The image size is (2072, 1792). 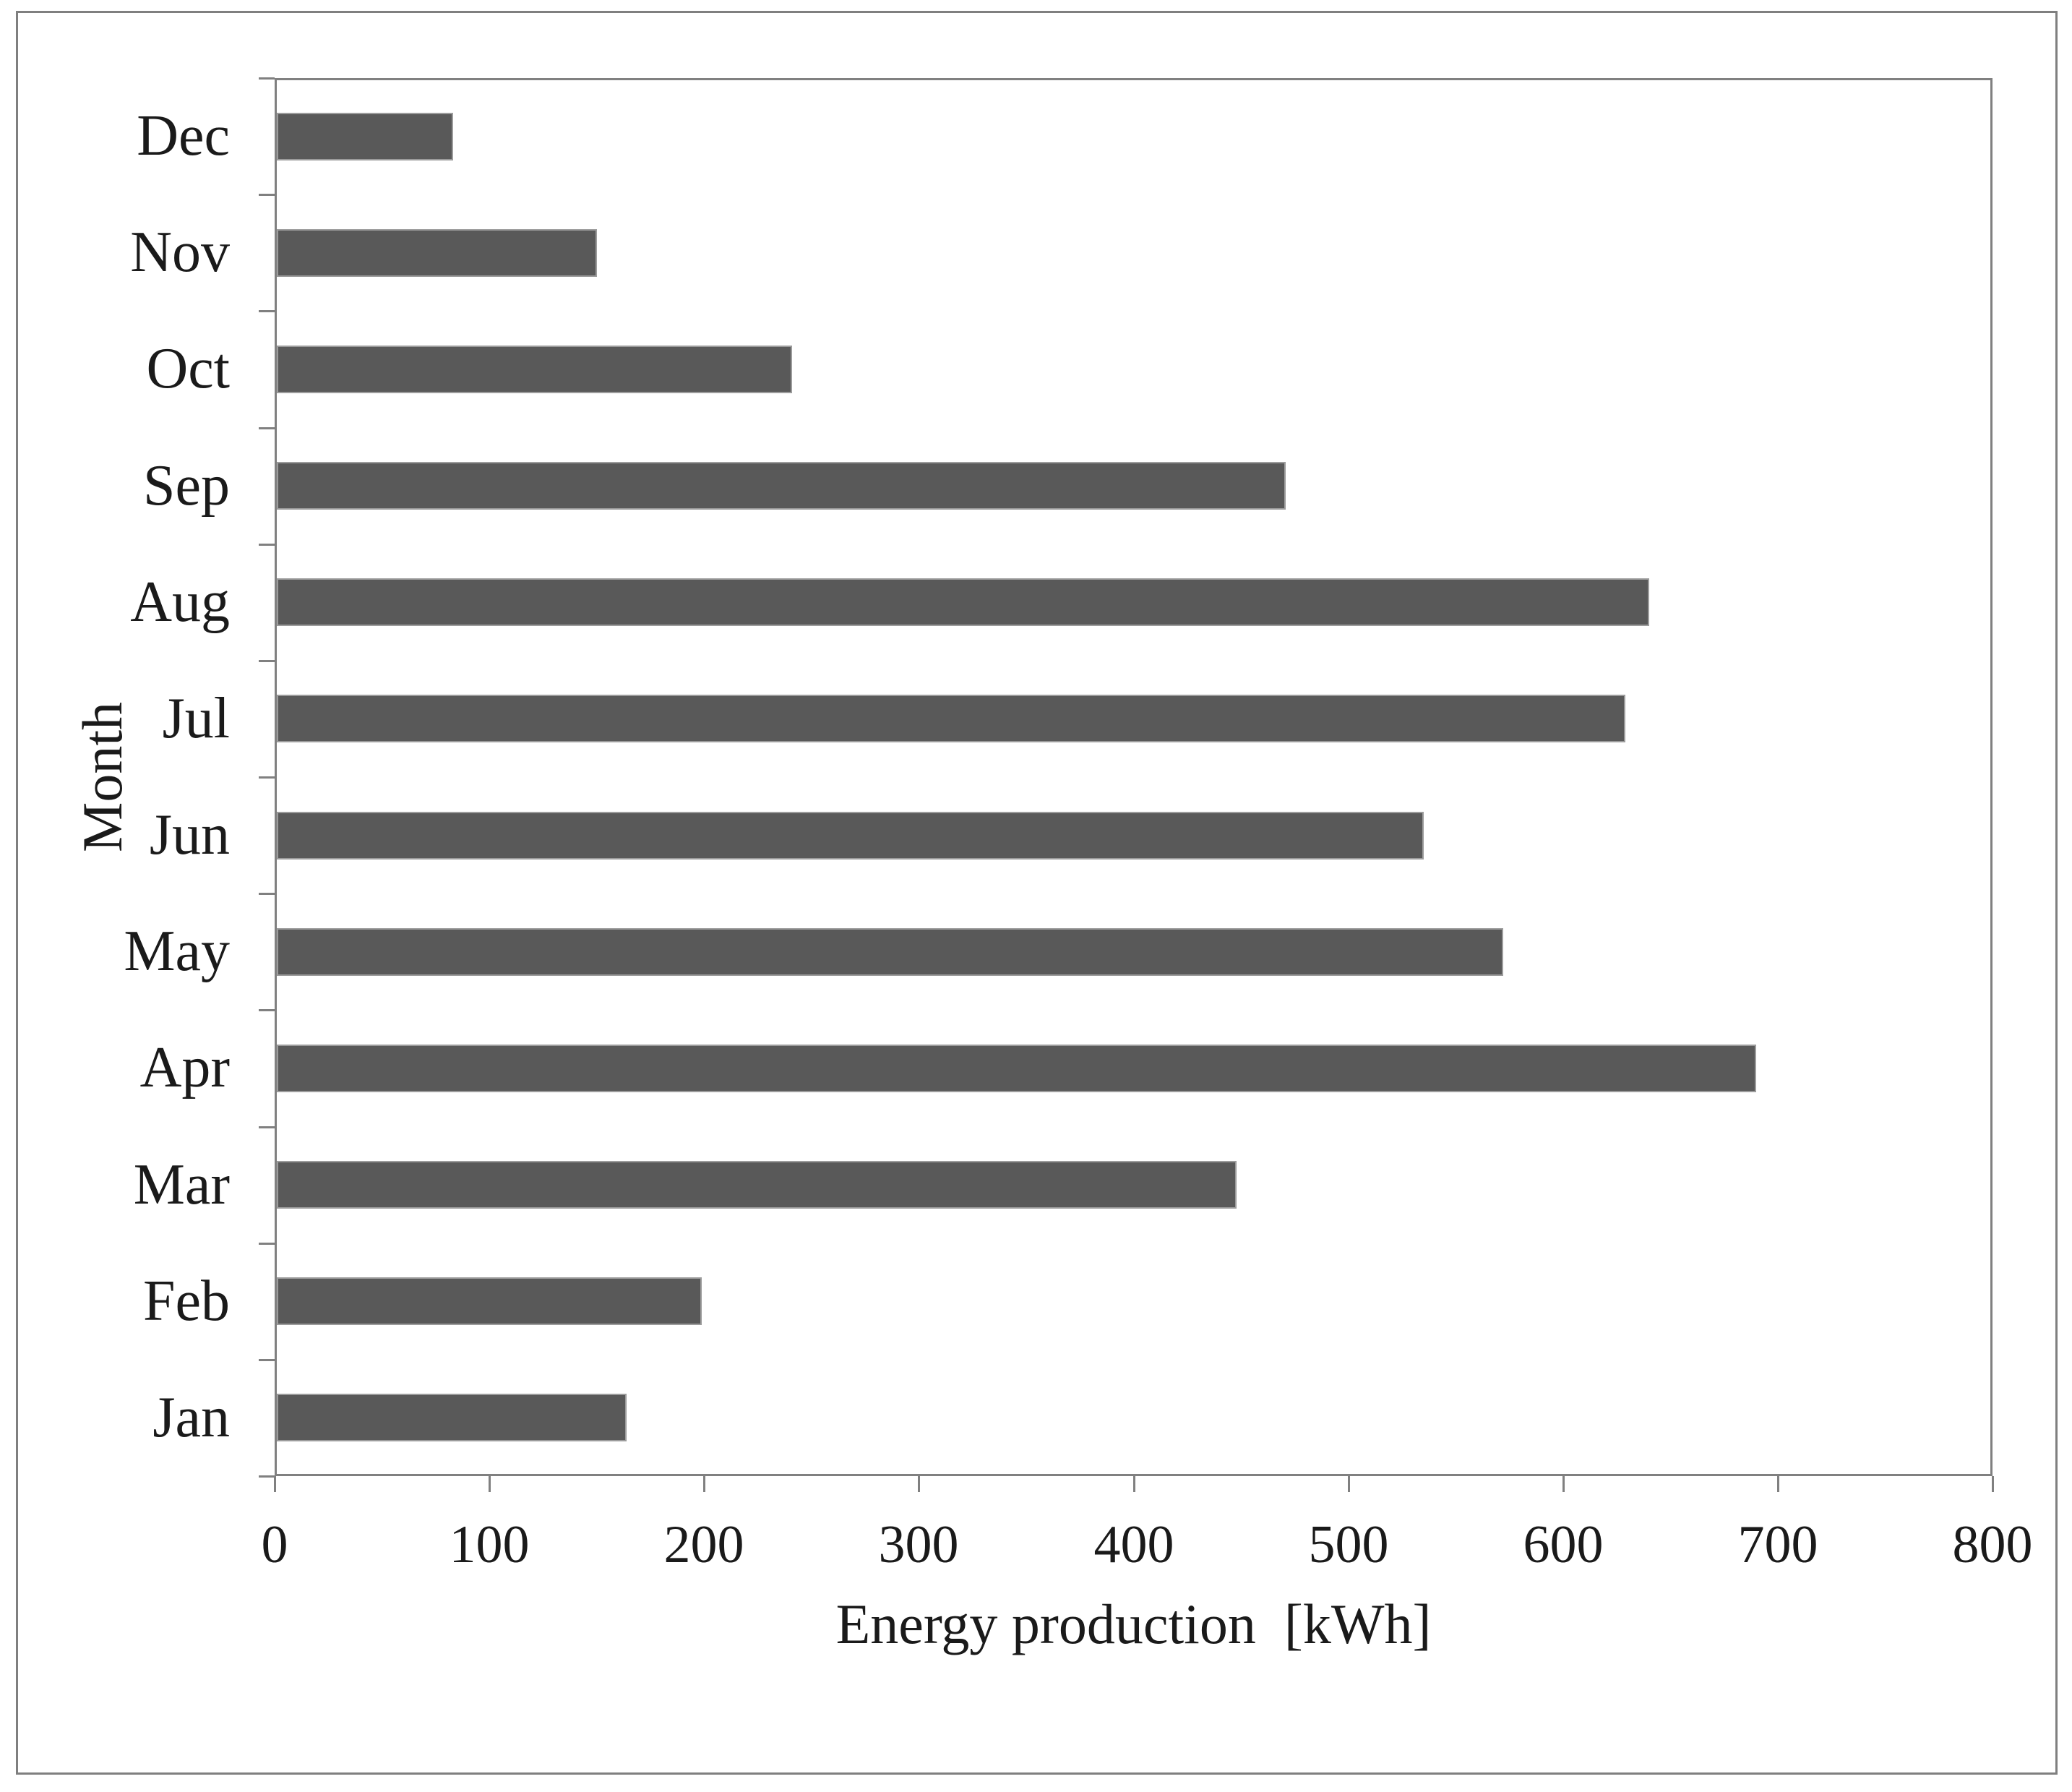 I want to click on bar-aug, so click(x=963, y=602).